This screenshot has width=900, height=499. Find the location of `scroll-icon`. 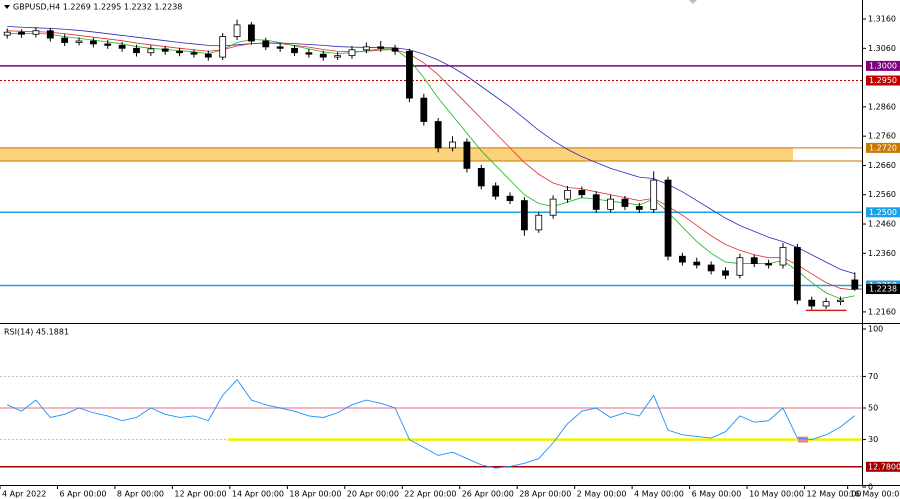

scroll-icon is located at coordinates (693, 2).